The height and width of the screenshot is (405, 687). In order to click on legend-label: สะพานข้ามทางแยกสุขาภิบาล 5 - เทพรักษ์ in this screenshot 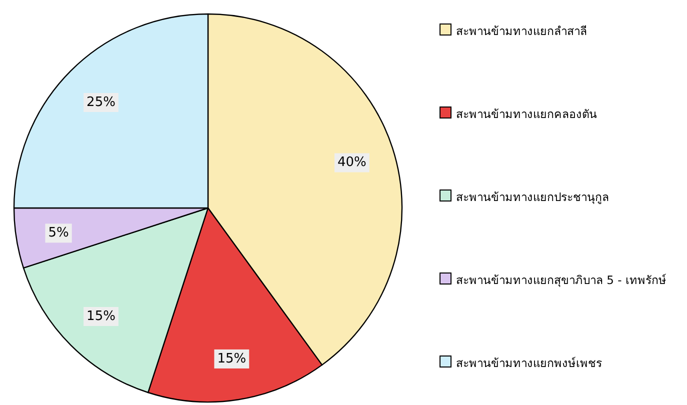, I will do `click(561, 280)`.